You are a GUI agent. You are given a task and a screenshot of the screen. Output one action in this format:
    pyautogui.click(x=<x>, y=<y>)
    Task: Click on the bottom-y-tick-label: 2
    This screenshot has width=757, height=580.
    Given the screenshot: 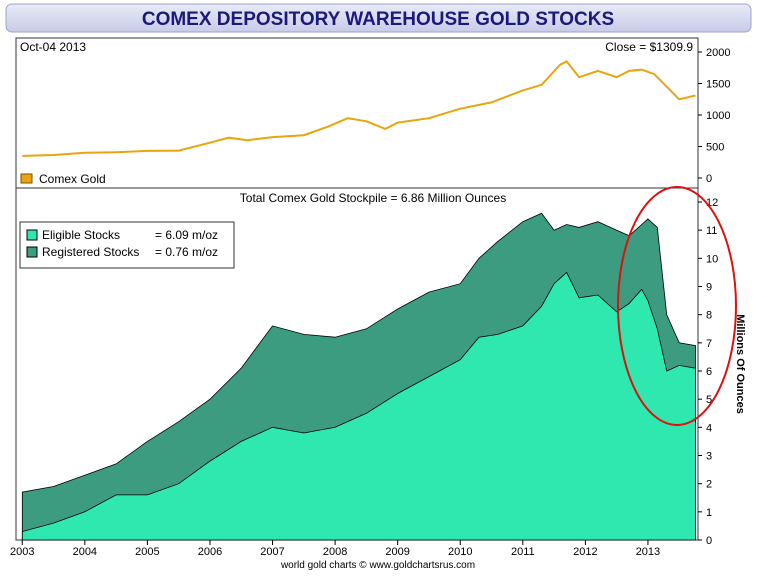 What is the action you would take?
    pyautogui.click(x=709, y=485)
    